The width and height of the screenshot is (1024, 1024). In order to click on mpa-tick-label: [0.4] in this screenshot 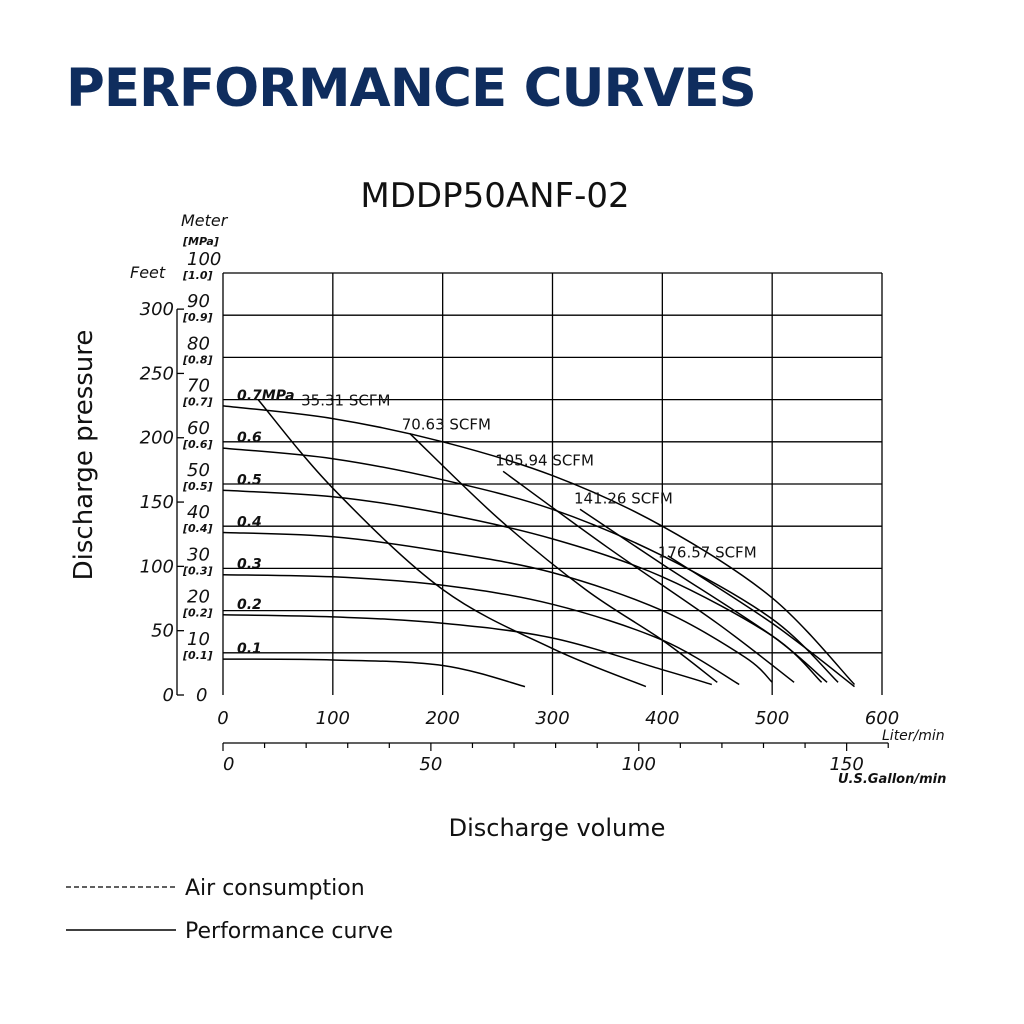, I will do `click(197, 528)`.